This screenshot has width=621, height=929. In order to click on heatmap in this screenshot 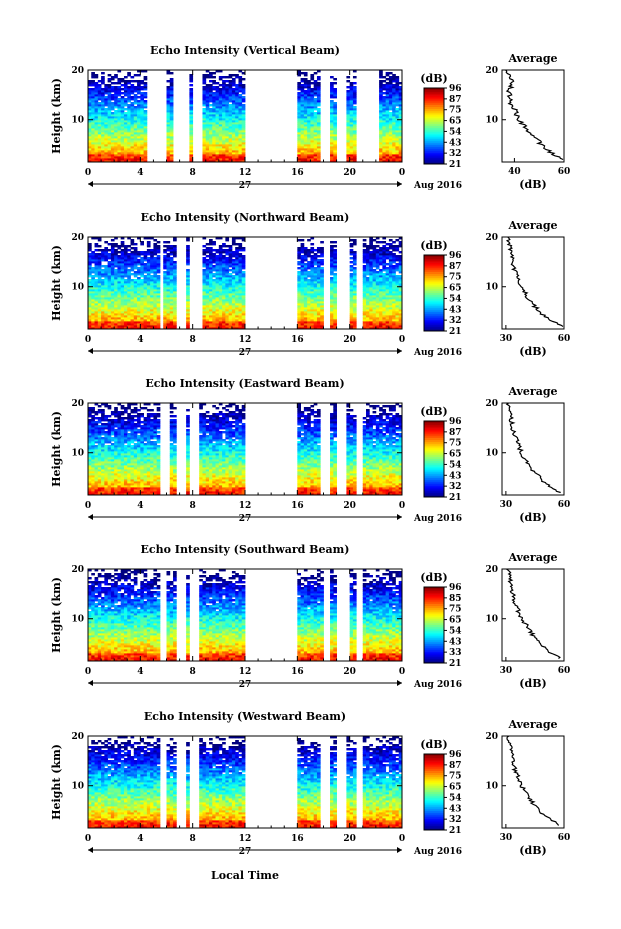, I will do `click(245, 116)`.